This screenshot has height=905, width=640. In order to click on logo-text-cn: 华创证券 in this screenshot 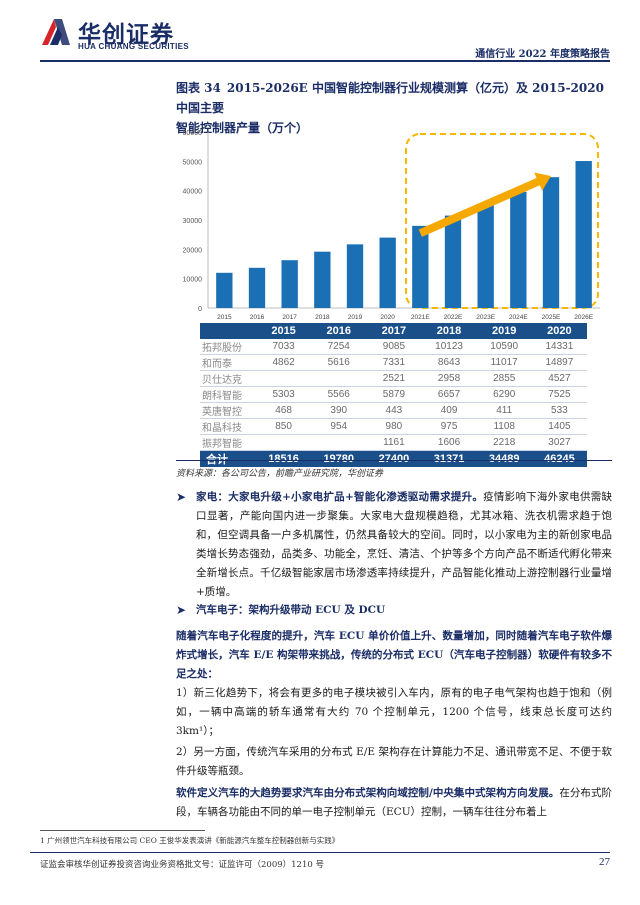, I will do `click(126, 35)`.